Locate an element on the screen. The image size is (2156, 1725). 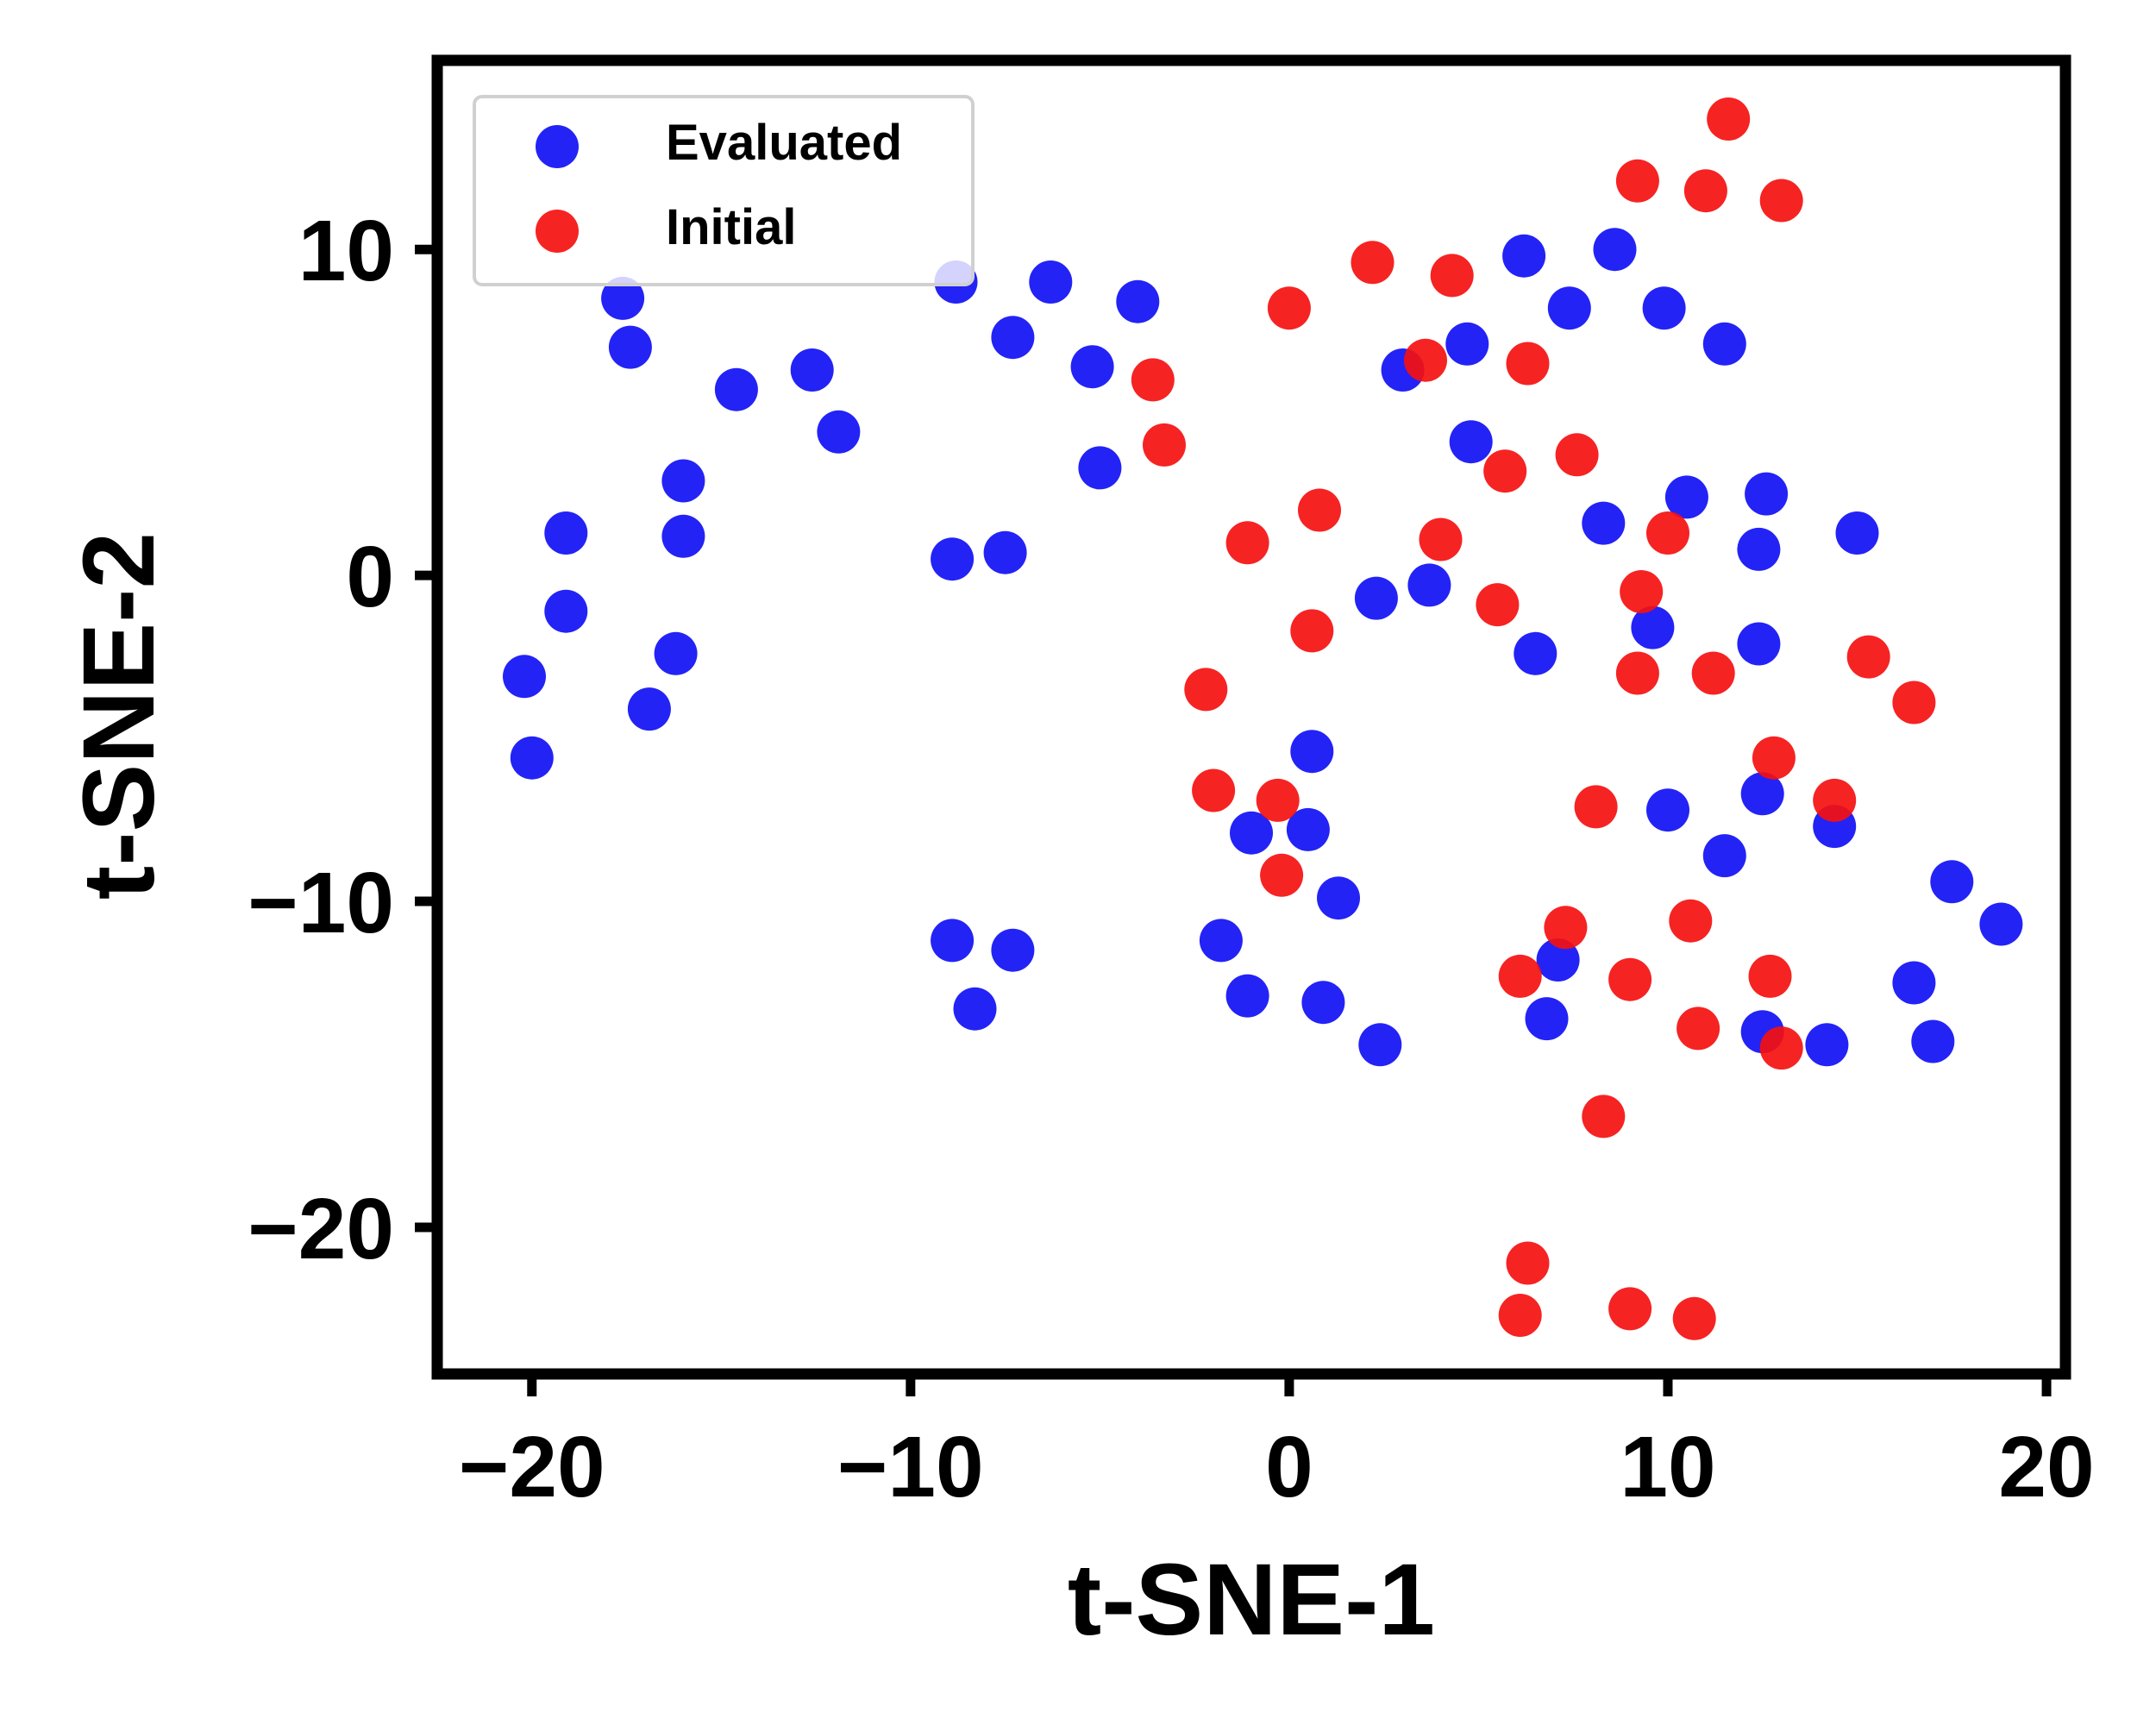
y-tick-label: 0 is located at coordinates (370, 577).